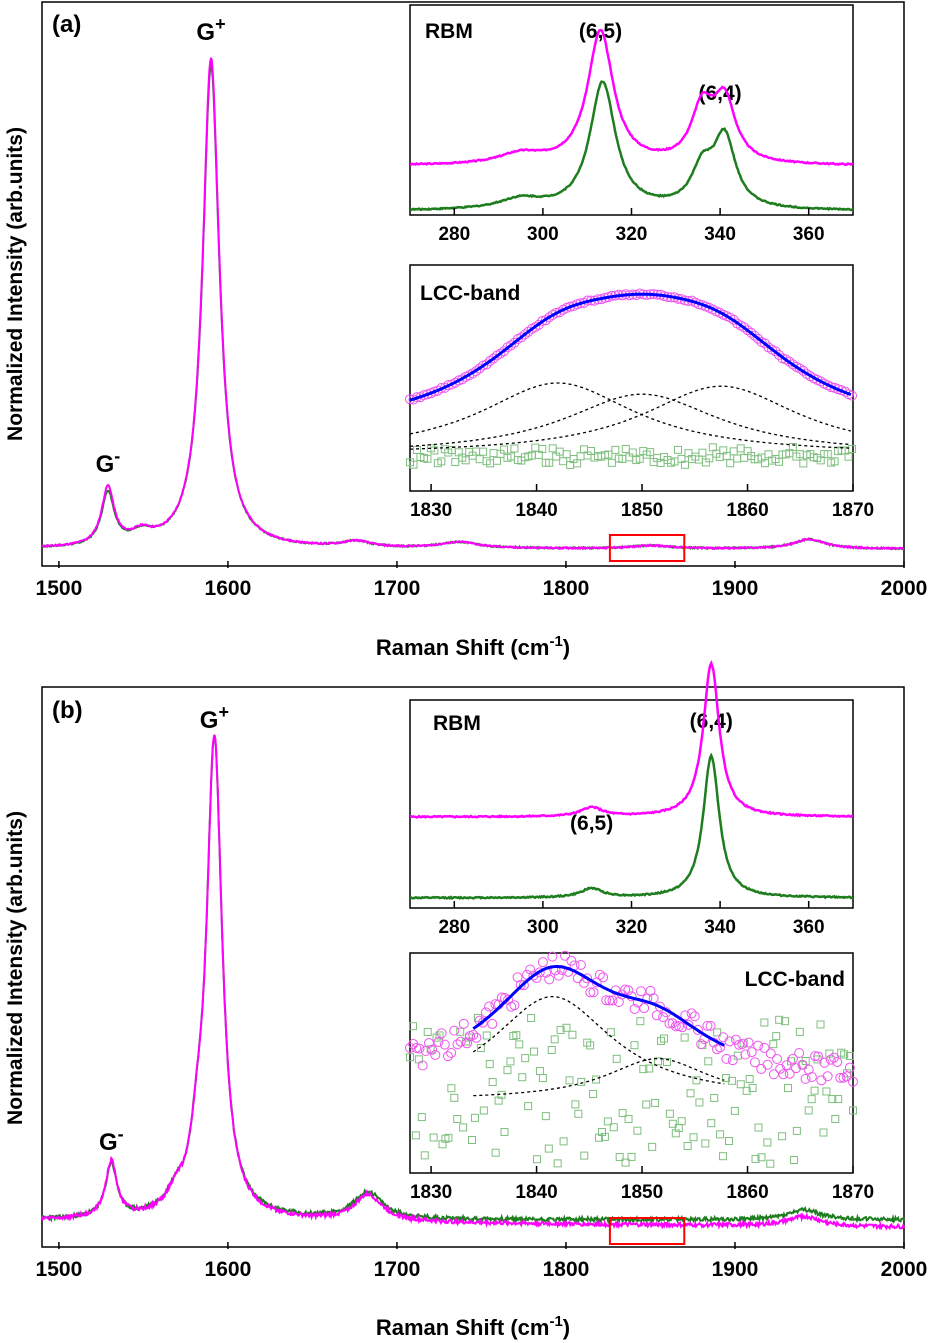 This screenshot has width=937, height=1343. I want to click on panel-b-lcc-magenta-points, so click(631, 1018).